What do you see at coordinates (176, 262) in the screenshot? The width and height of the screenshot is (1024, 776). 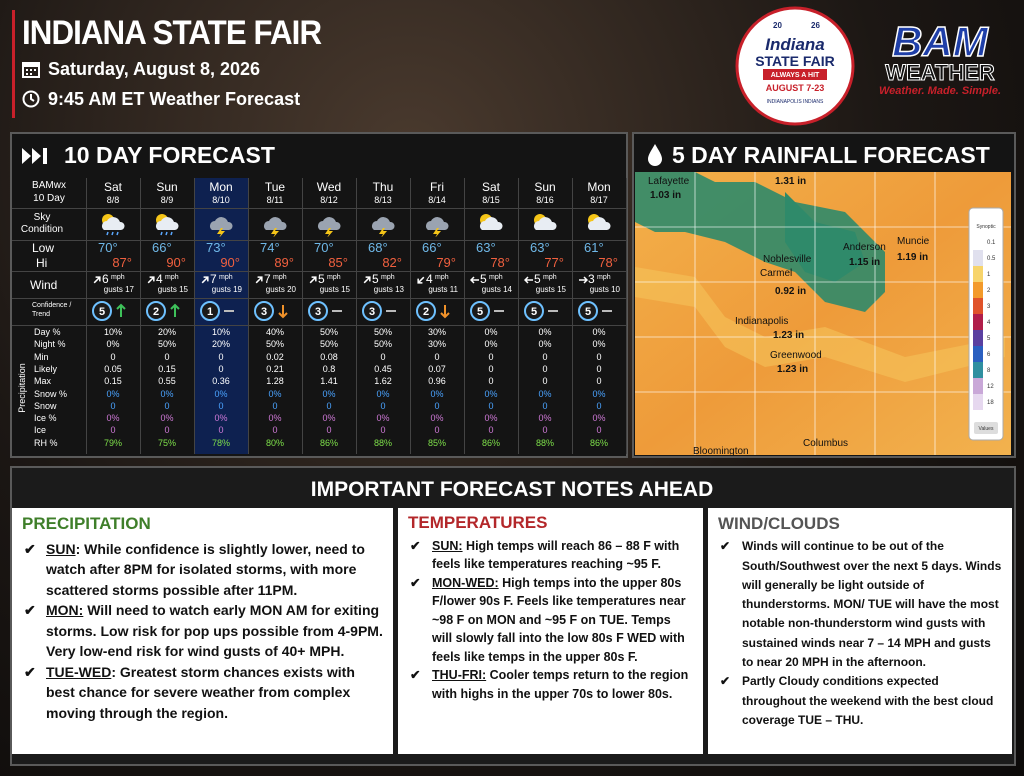 I see `hi-temp: 90°` at bounding box center [176, 262].